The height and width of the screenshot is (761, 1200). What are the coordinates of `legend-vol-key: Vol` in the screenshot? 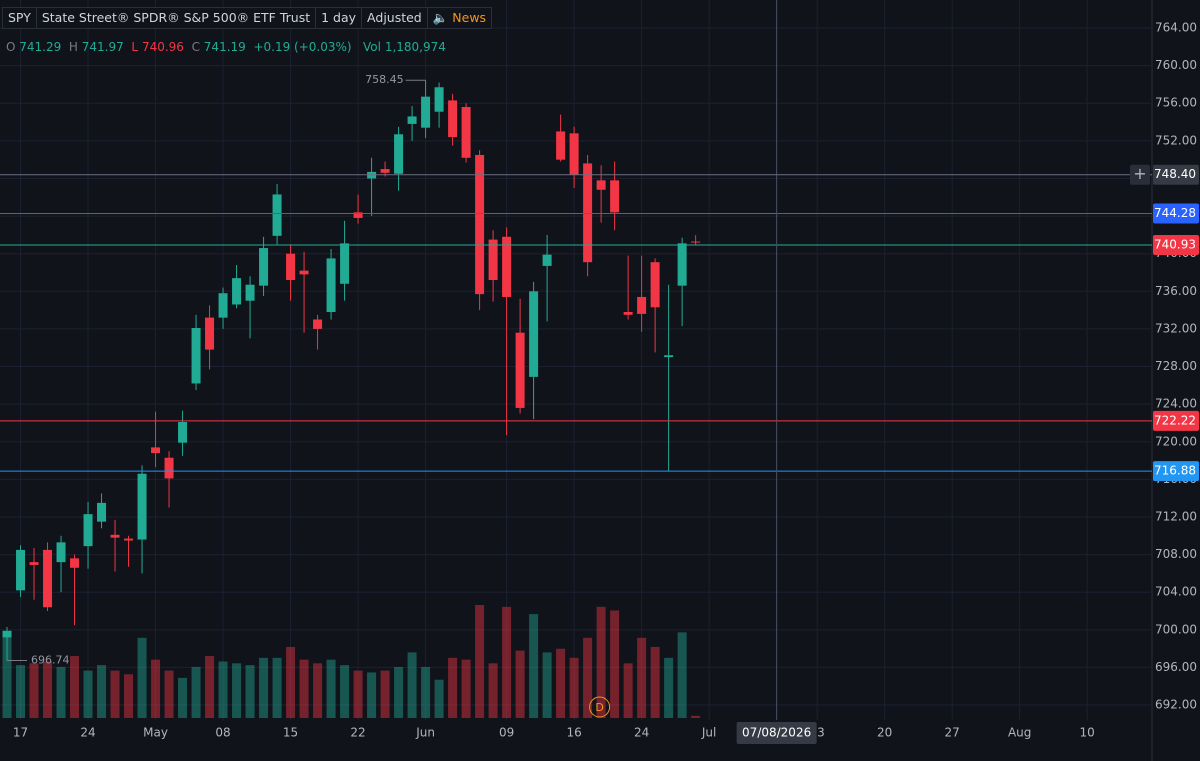 It's located at (372, 47).